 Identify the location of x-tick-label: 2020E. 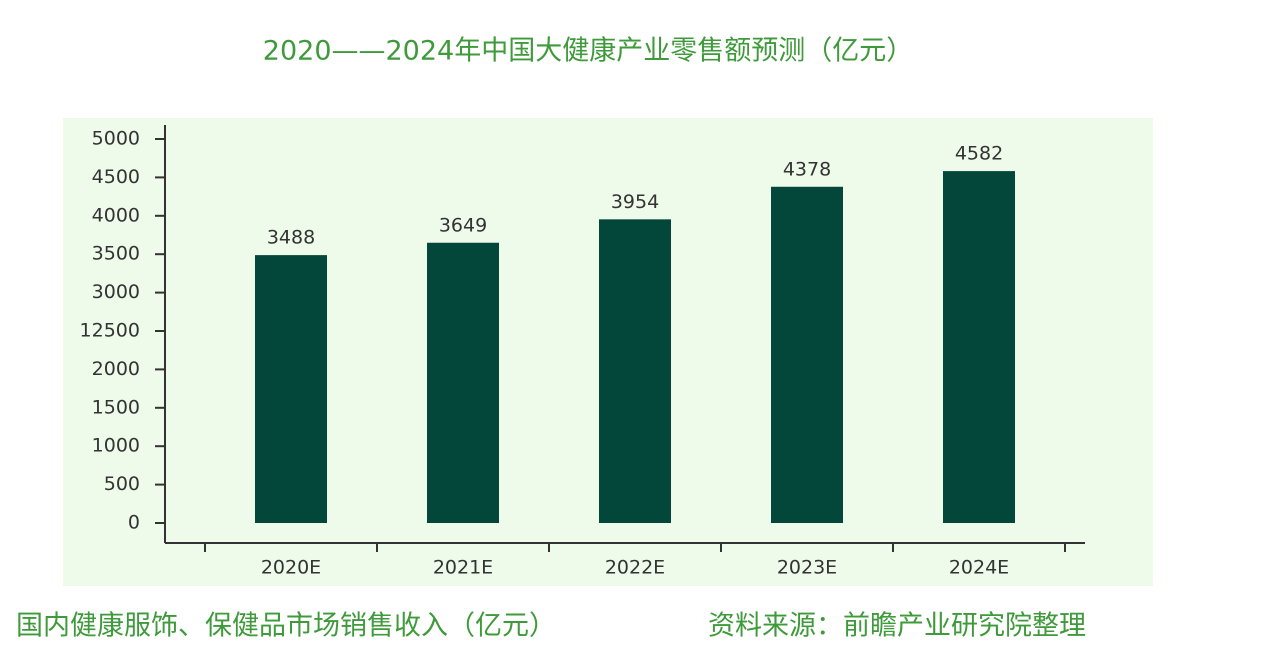
(291, 568).